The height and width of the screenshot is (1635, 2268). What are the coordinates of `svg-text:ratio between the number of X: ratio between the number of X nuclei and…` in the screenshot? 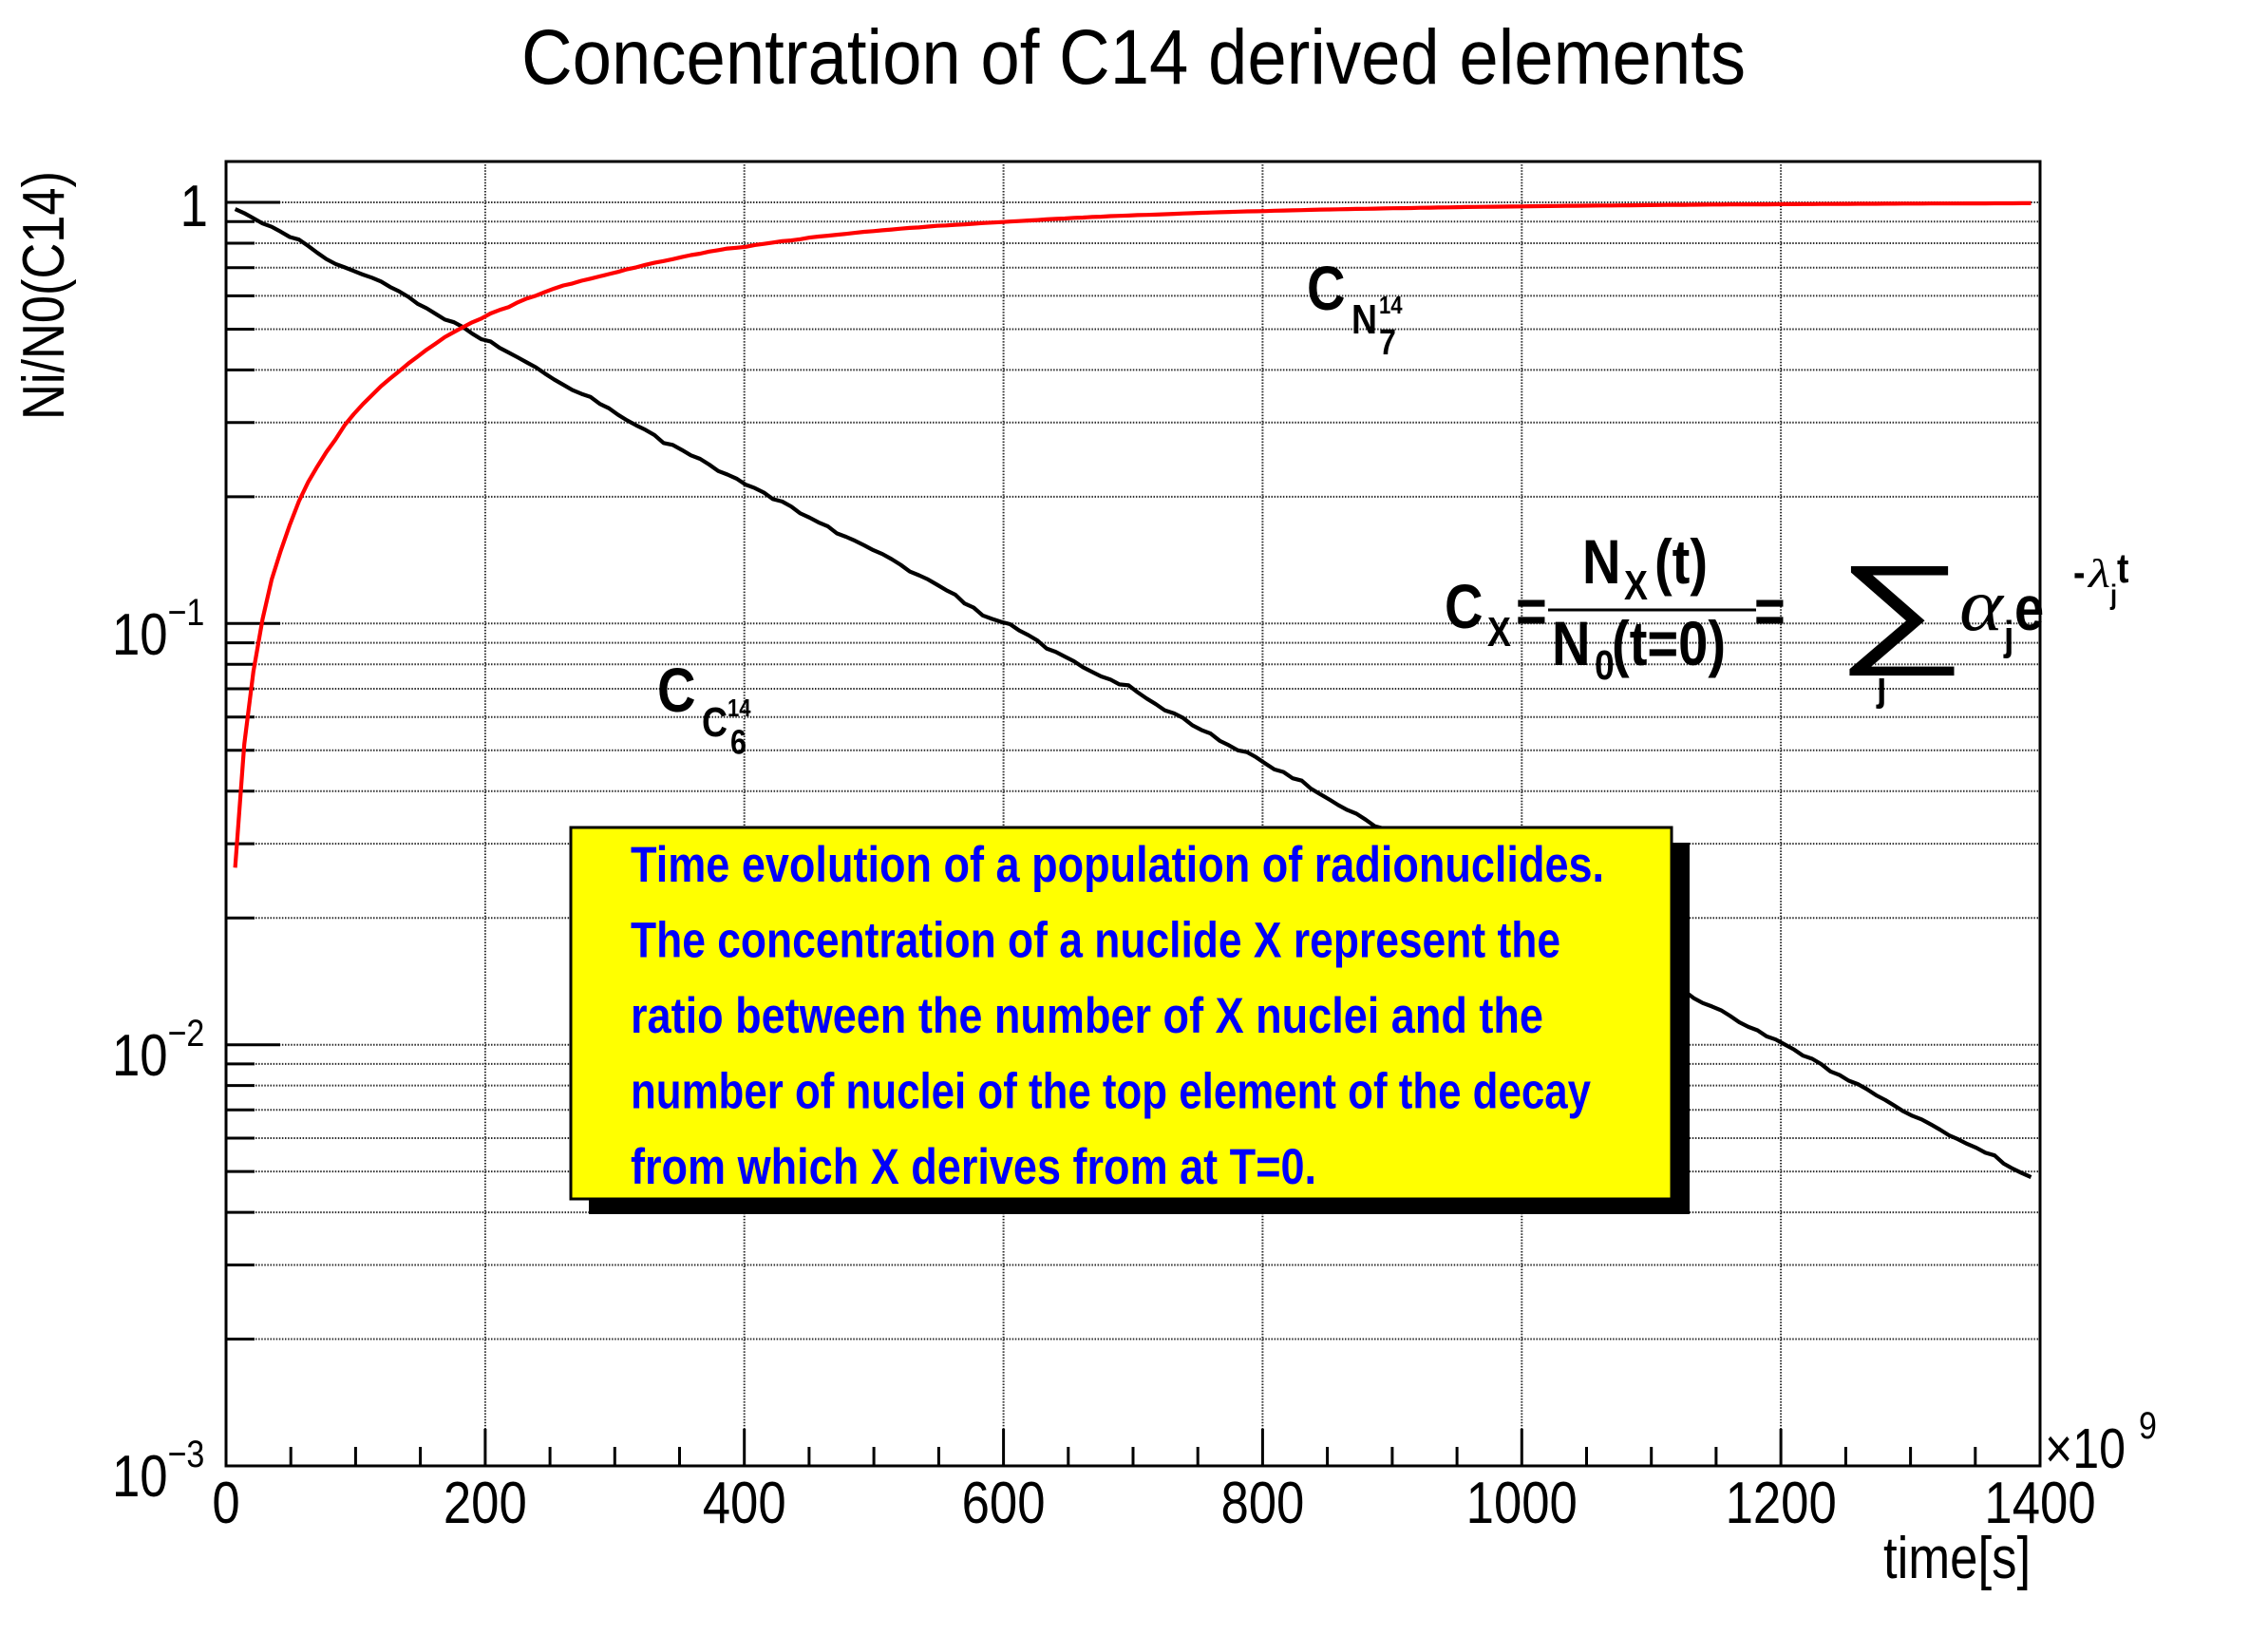 It's located at (1087, 1016).